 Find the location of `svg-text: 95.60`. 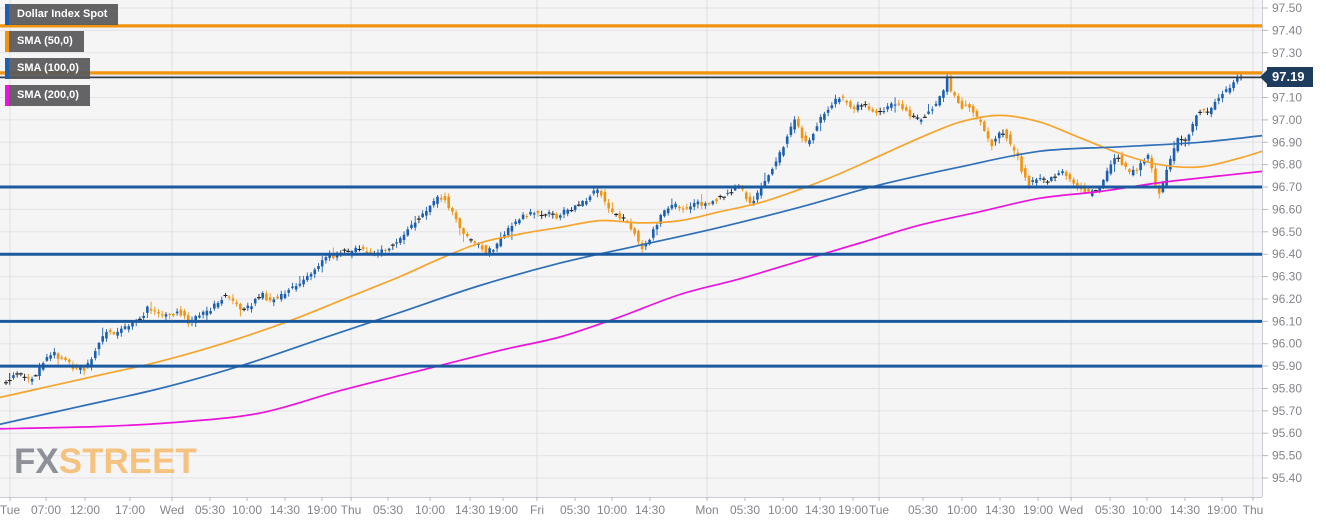

svg-text: 95.60 is located at coordinates (1287, 433).